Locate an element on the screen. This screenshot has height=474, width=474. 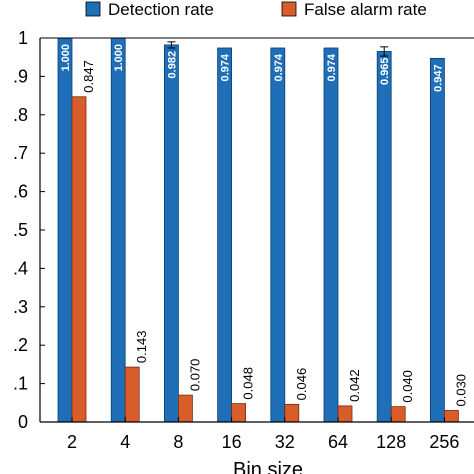
x-tick-label: 2 is located at coordinates (72, 442).